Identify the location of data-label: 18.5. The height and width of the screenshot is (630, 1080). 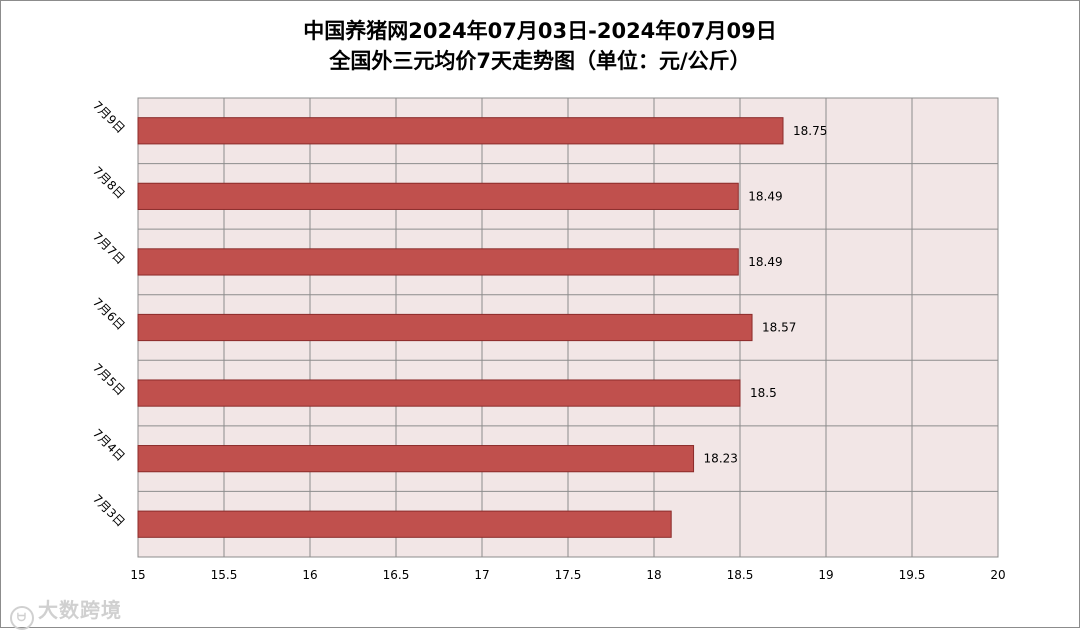
(763, 393).